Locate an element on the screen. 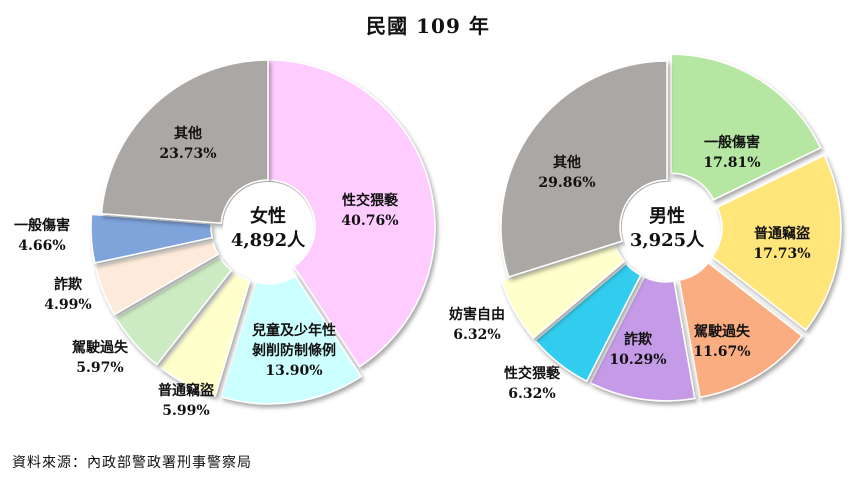 The width and height of the screenshot is (856, 481). slice-label-兒童及少年性剝削防制條例: 兒童及少年性剝削防制條例 13.90% is located at coordinates (294, 350).